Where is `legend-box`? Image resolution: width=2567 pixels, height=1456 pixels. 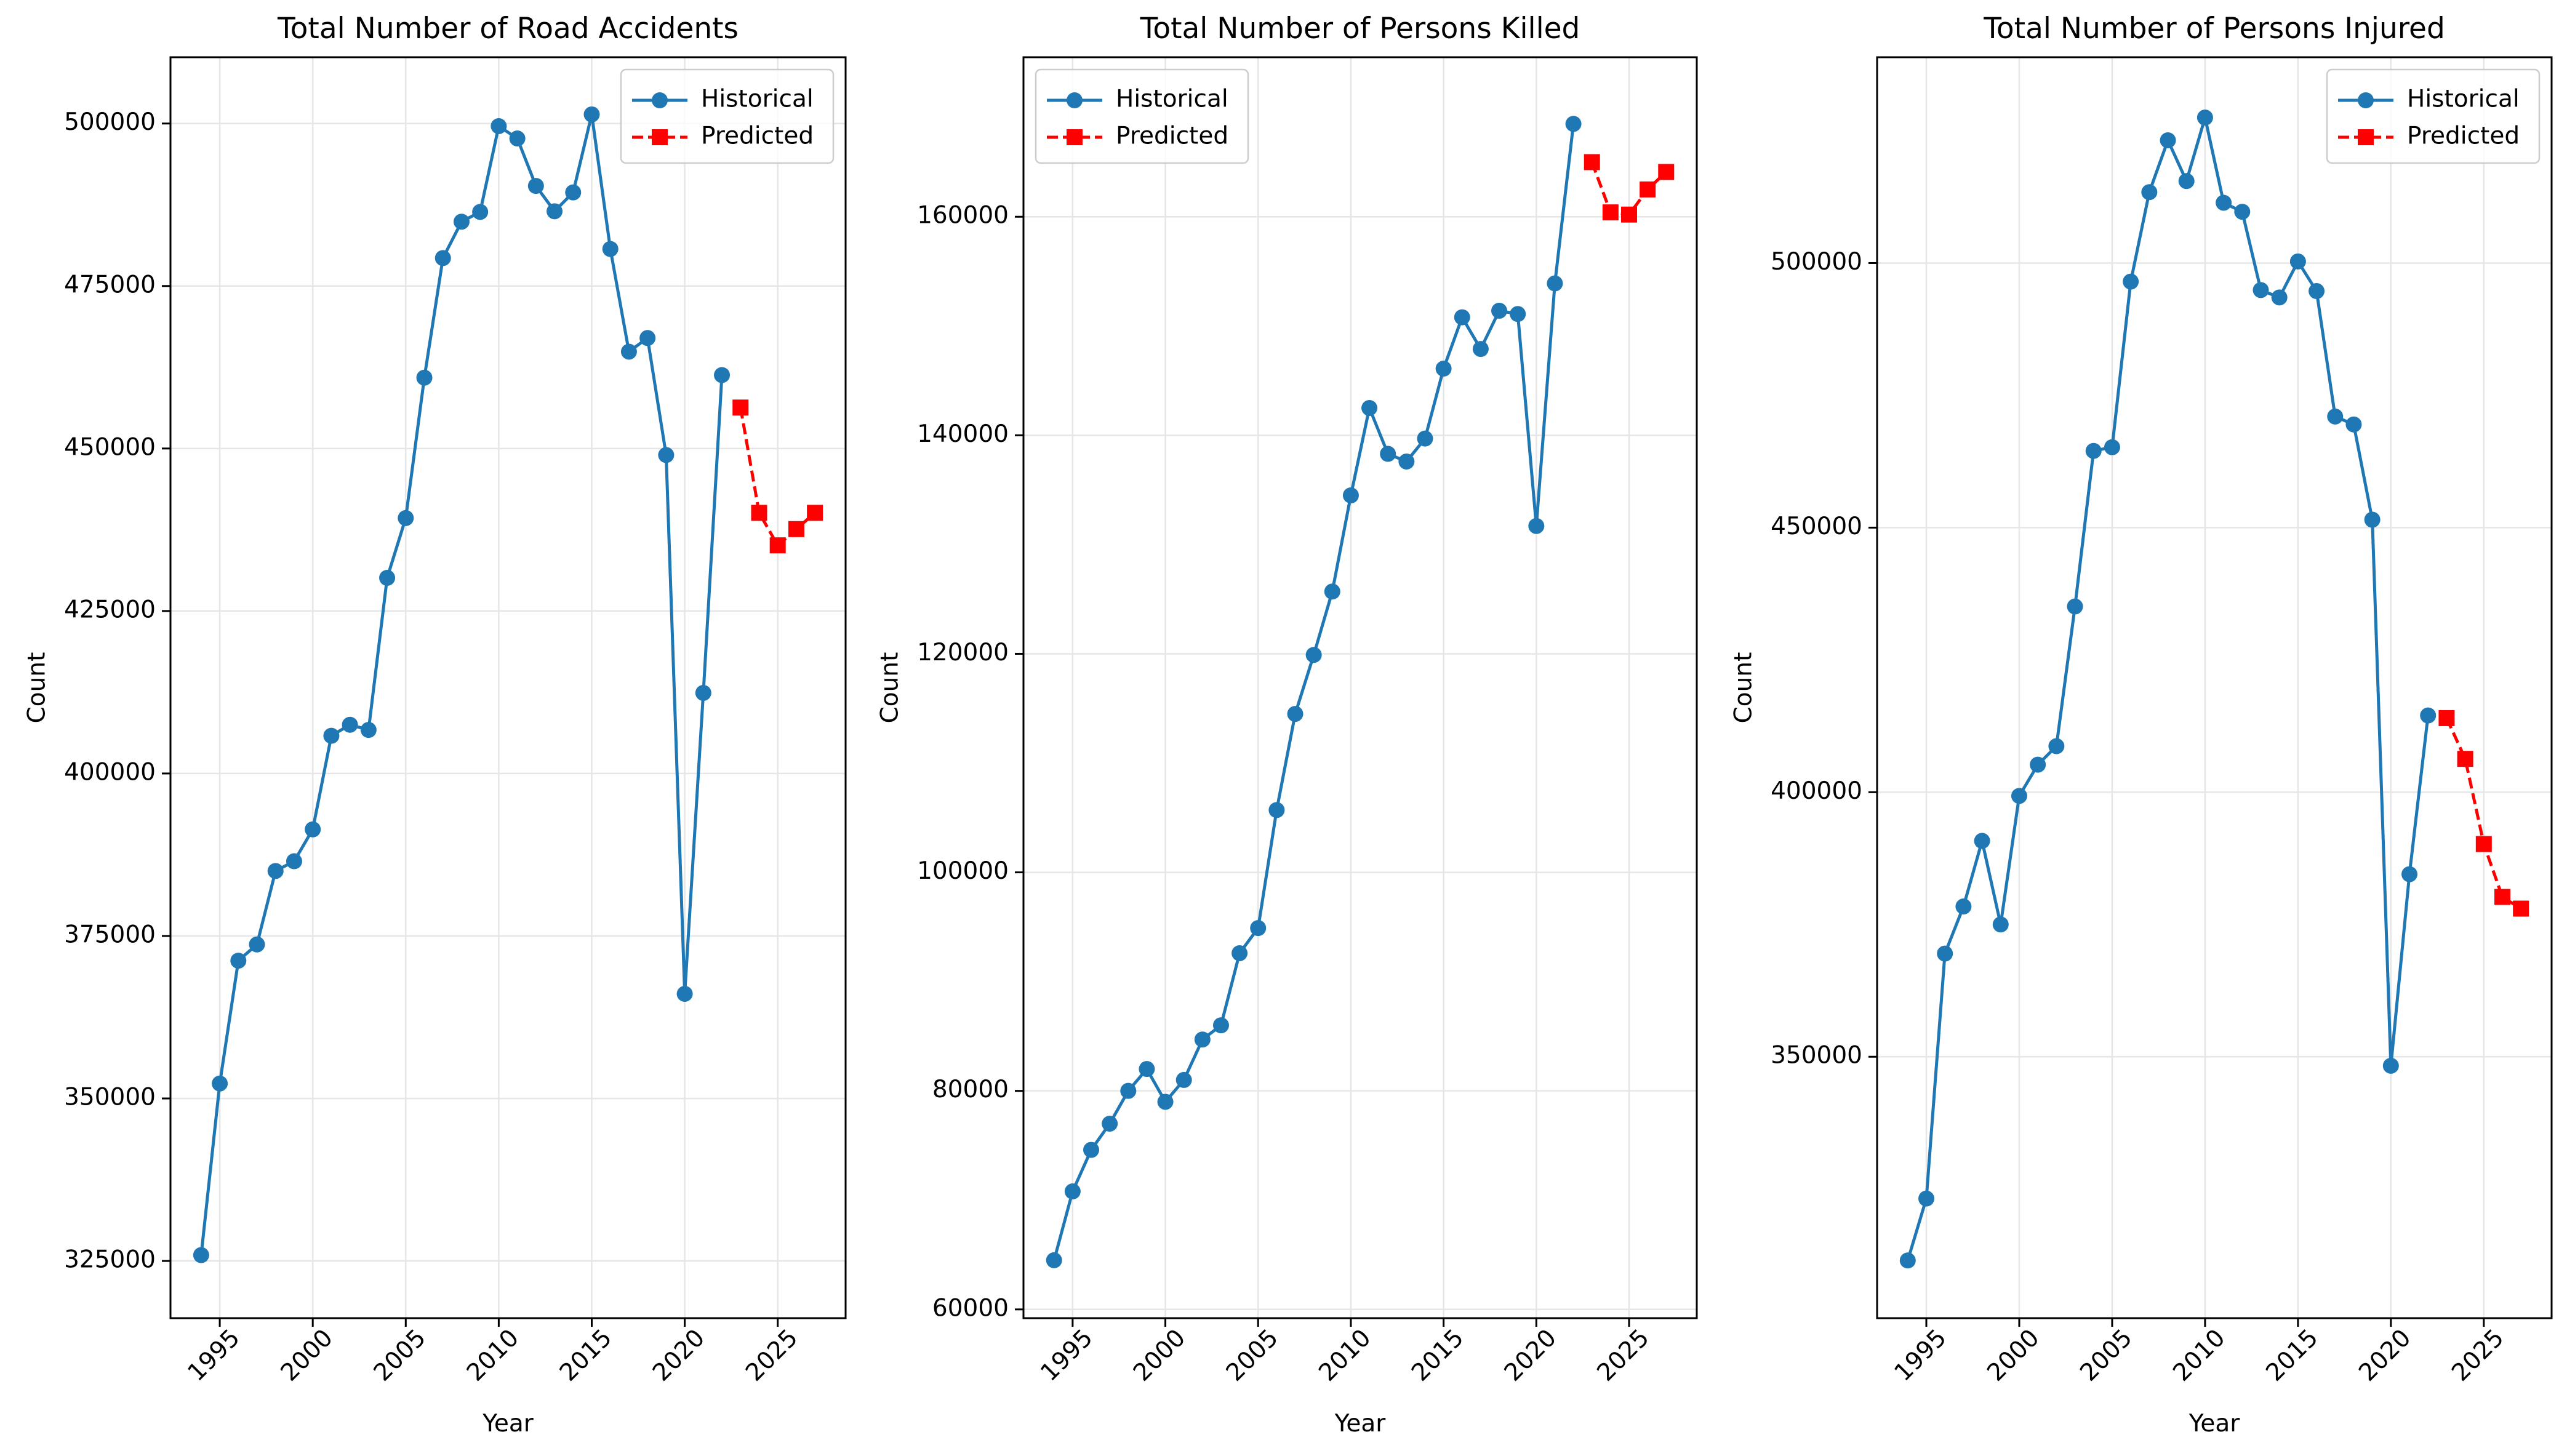
legend-box is located at coordinates (727, 116).